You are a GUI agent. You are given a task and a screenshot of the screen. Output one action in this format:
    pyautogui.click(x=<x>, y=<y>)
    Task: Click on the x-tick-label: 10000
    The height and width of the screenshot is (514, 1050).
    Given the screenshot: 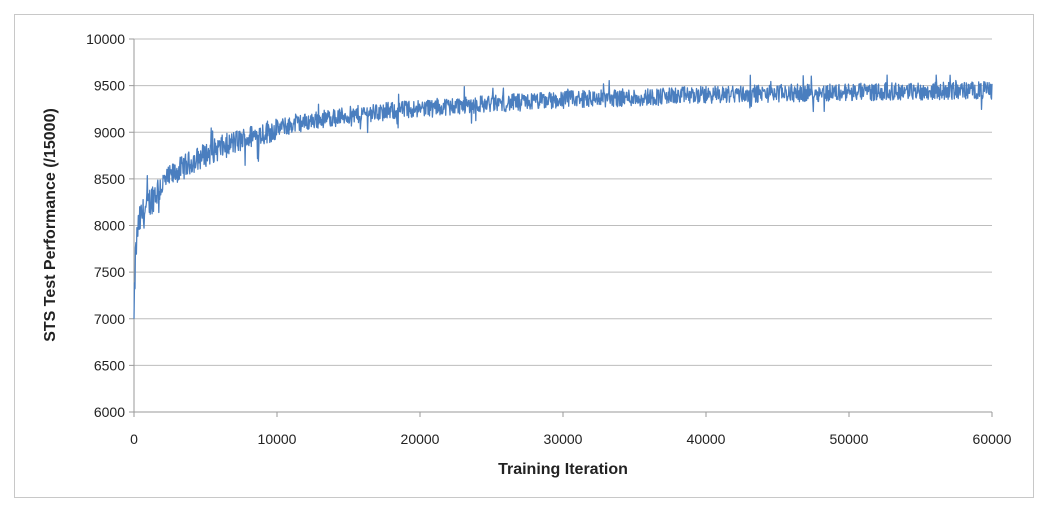 What is the action you would take?
    pyautogui.click(x=277, y=439)
    